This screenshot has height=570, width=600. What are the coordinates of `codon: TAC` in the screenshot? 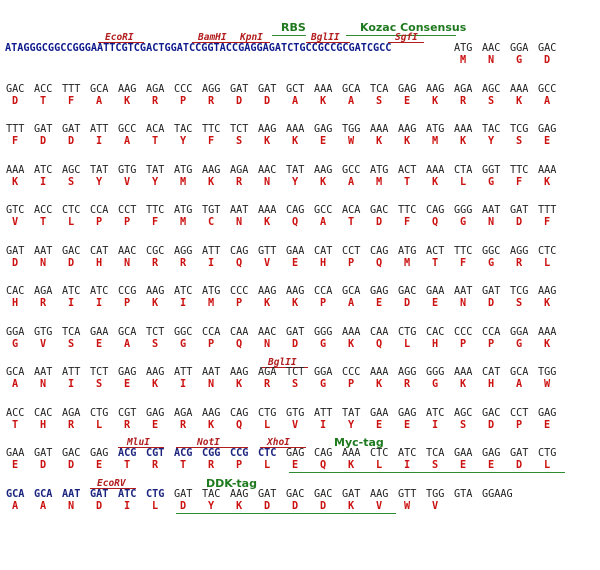 It's located at (183, 129).